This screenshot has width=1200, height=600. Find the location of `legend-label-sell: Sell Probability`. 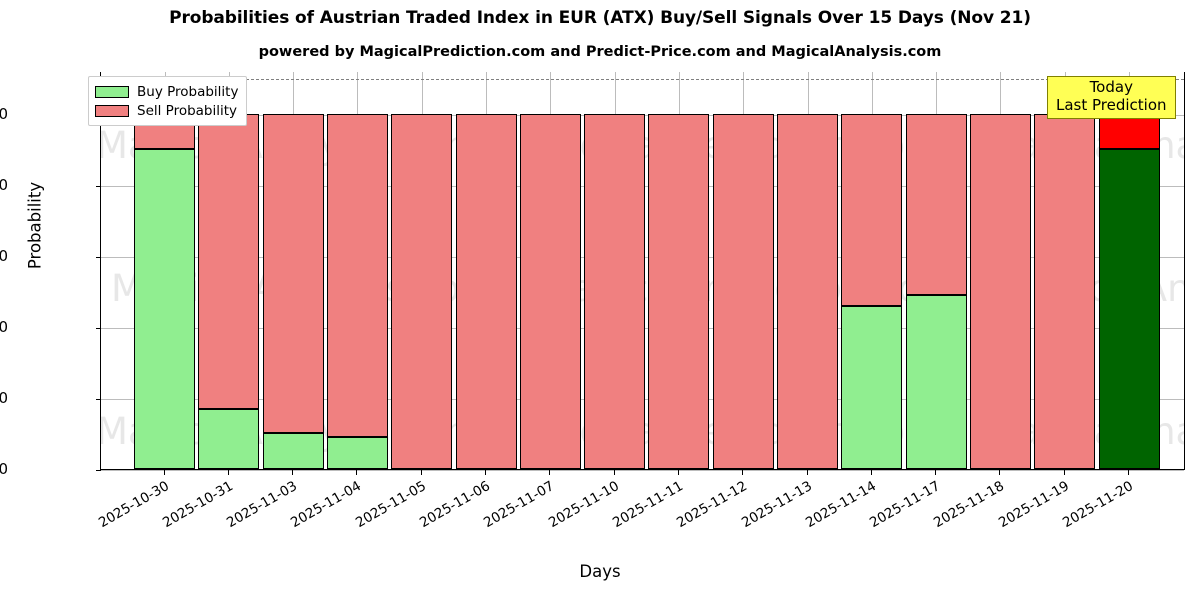

legend-label-sell: Sell Probability is located at coordinates (187, 110).